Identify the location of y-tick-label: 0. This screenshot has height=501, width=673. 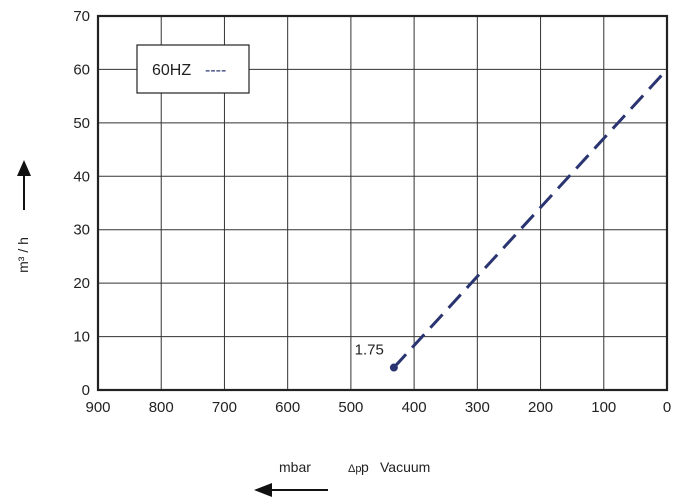
(86, 390).